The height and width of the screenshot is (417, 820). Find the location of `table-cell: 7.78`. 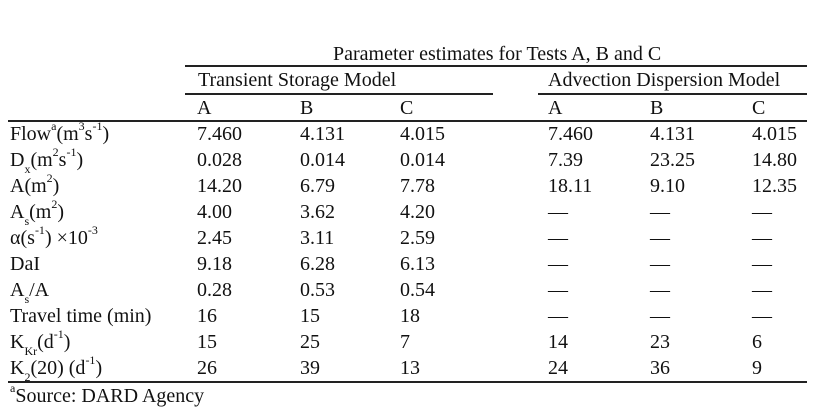

table-cell: 7.78 is located at coordinates (417, 186).